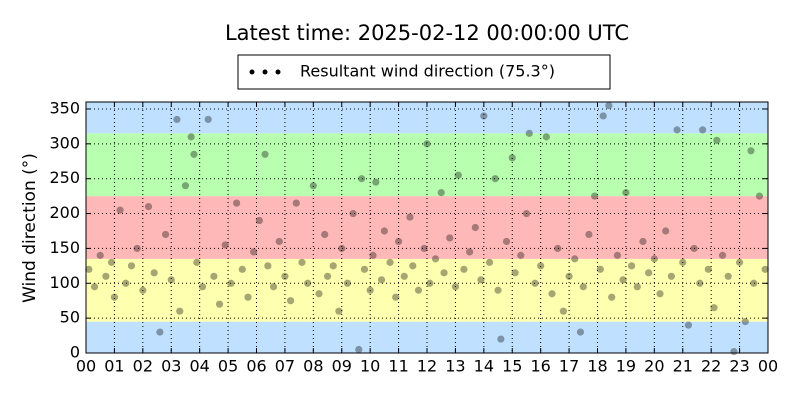  What do you see at coordinates (455, 366) in the screenshot?
I see `x-tick-label: 13` at bounding box center [455, 366].